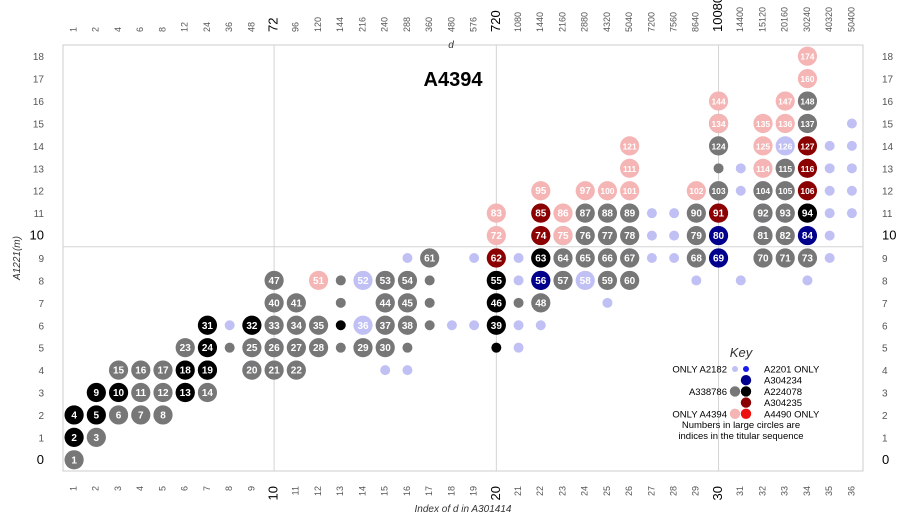 This screenshot has height=527, width=900. I want to click on point-label: 46, so click(497, 303).